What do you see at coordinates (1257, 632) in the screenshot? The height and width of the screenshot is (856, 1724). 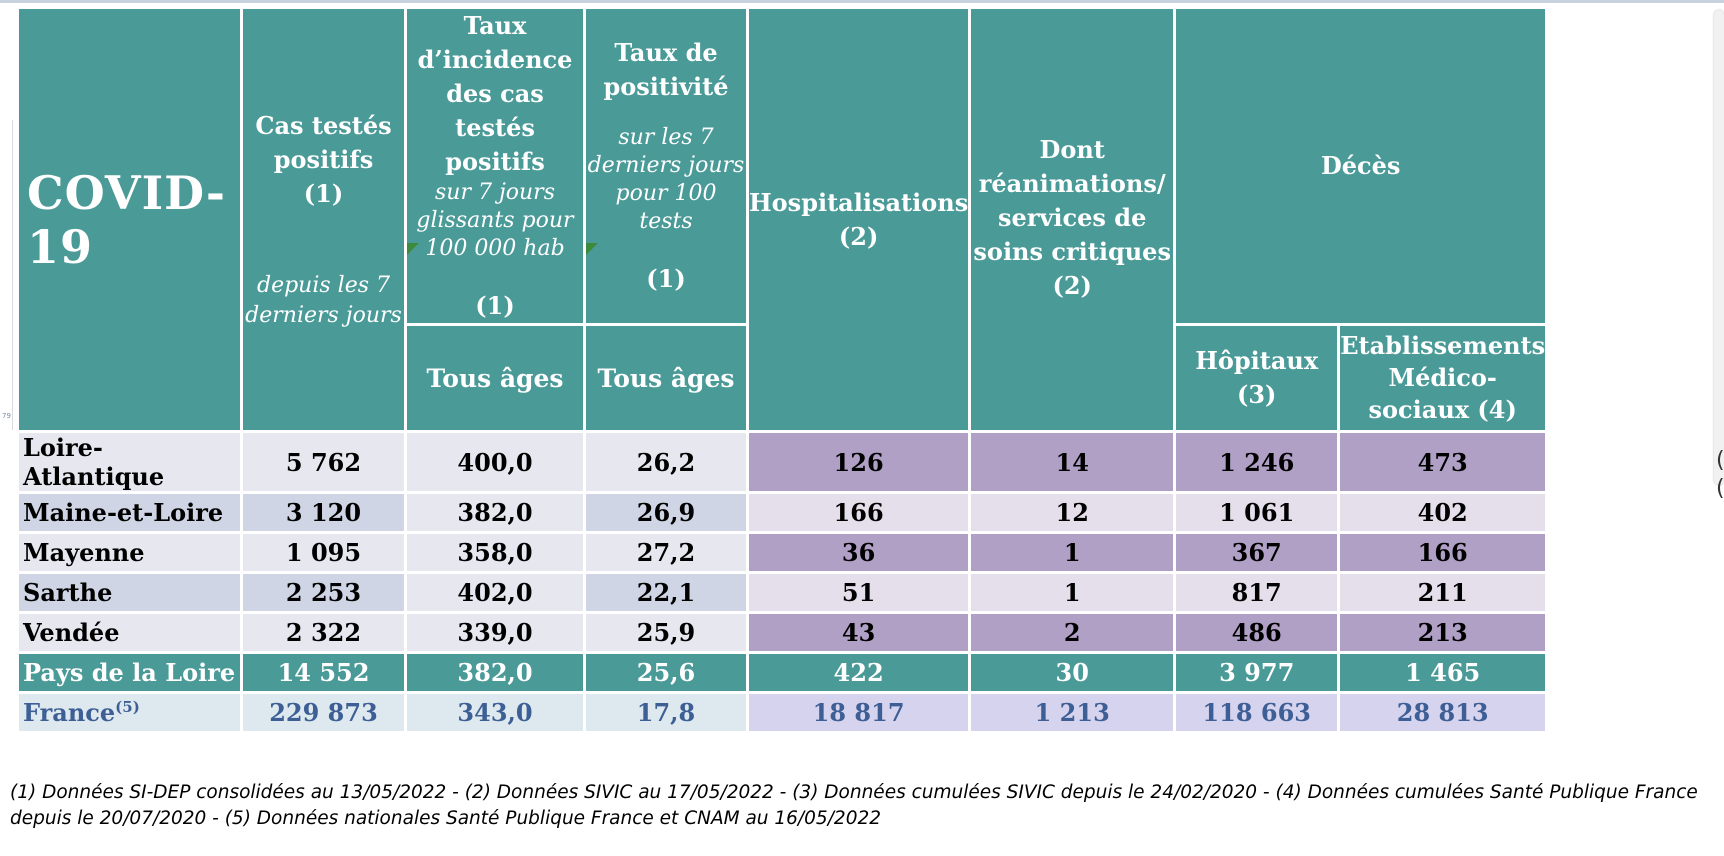 I see `cell-hopitaux: 486` at bounding box center [1257, 632].